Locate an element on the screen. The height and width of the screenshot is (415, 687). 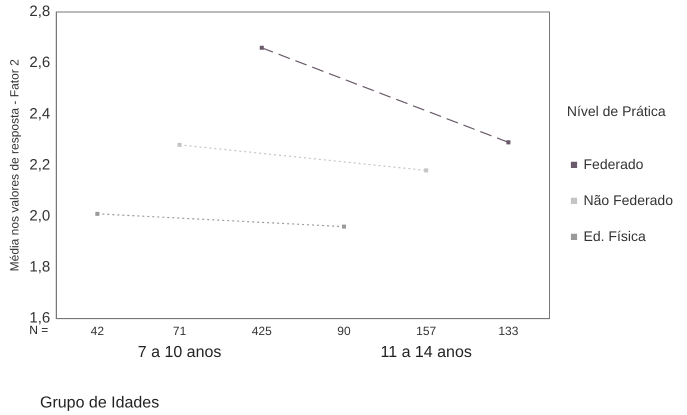
text: 11 a 14 anos is located at coordinates (426, 353).